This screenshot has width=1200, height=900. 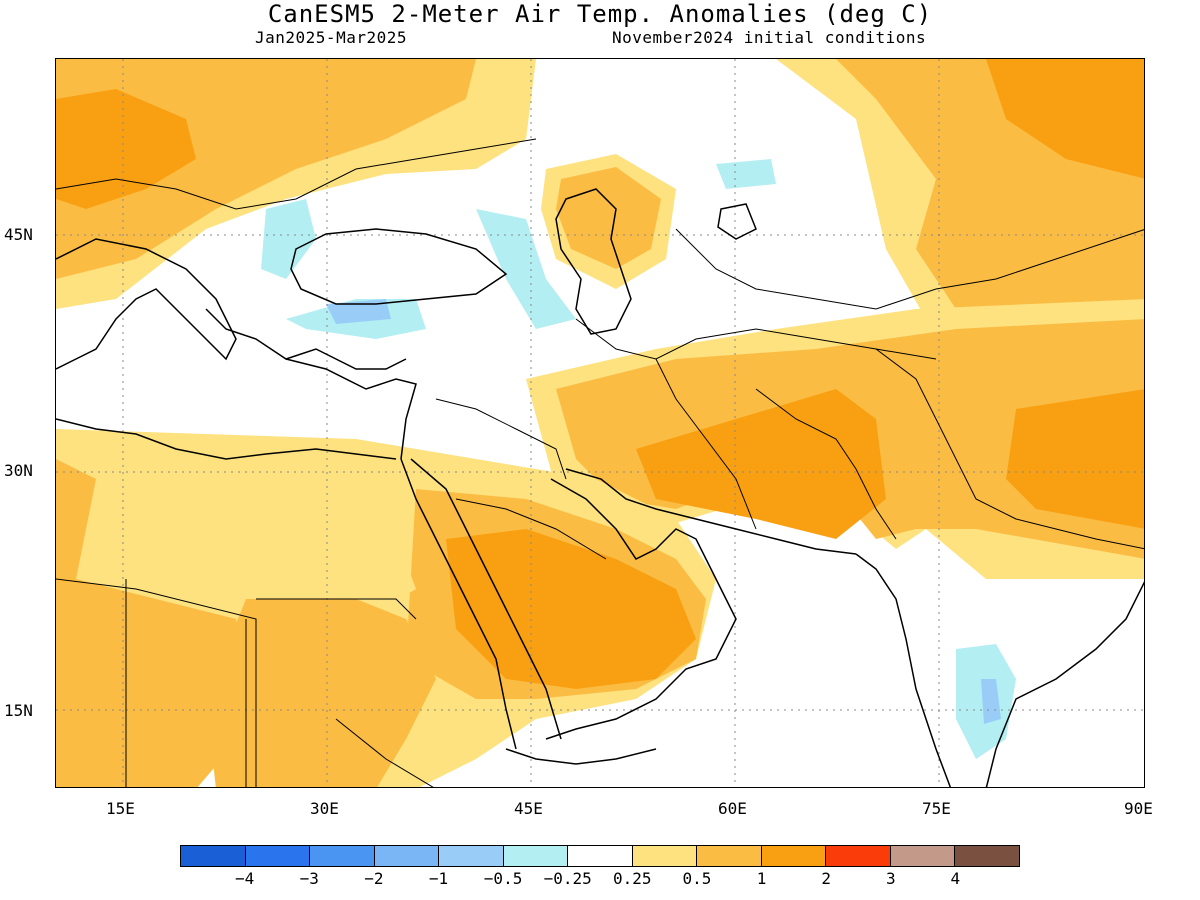 I want to click on anomaly-siberia-core, so click(x=1065, y=119).